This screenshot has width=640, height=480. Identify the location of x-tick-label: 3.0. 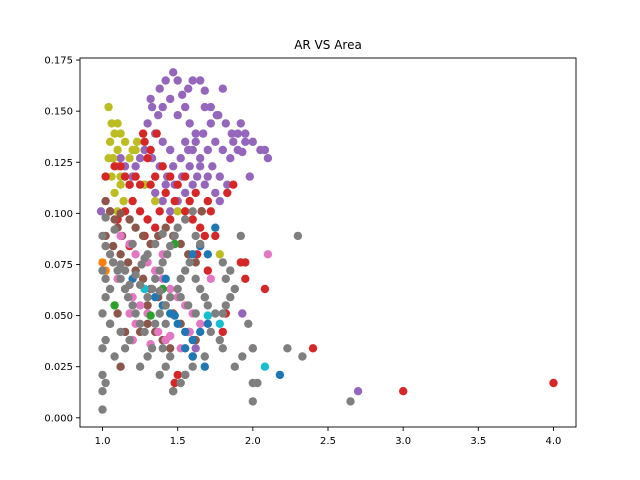
(403, 441).